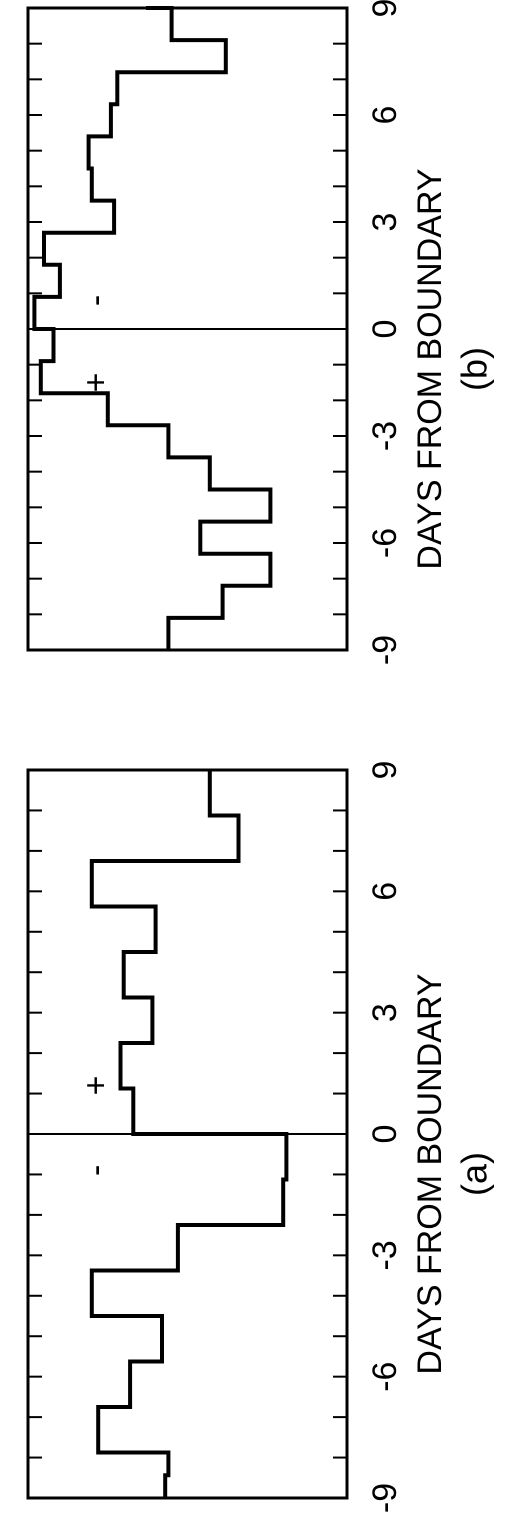 Image resolution: width=522 pixels, height=1518 pixels. What do you see at coordinates (385, 891) in the screenshot?
I see `panel-a-x-tick-label: 6` at bounding box center [385, 891].